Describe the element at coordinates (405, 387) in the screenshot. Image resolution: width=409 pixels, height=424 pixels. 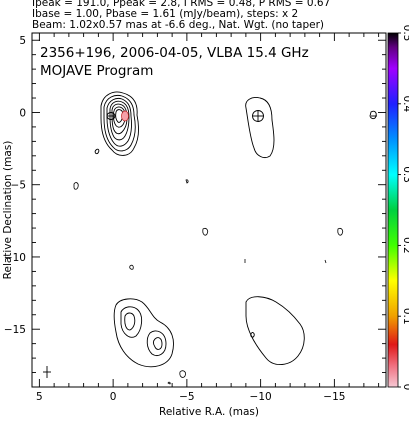
I see `colorbar-tick-label: 0` at that location.